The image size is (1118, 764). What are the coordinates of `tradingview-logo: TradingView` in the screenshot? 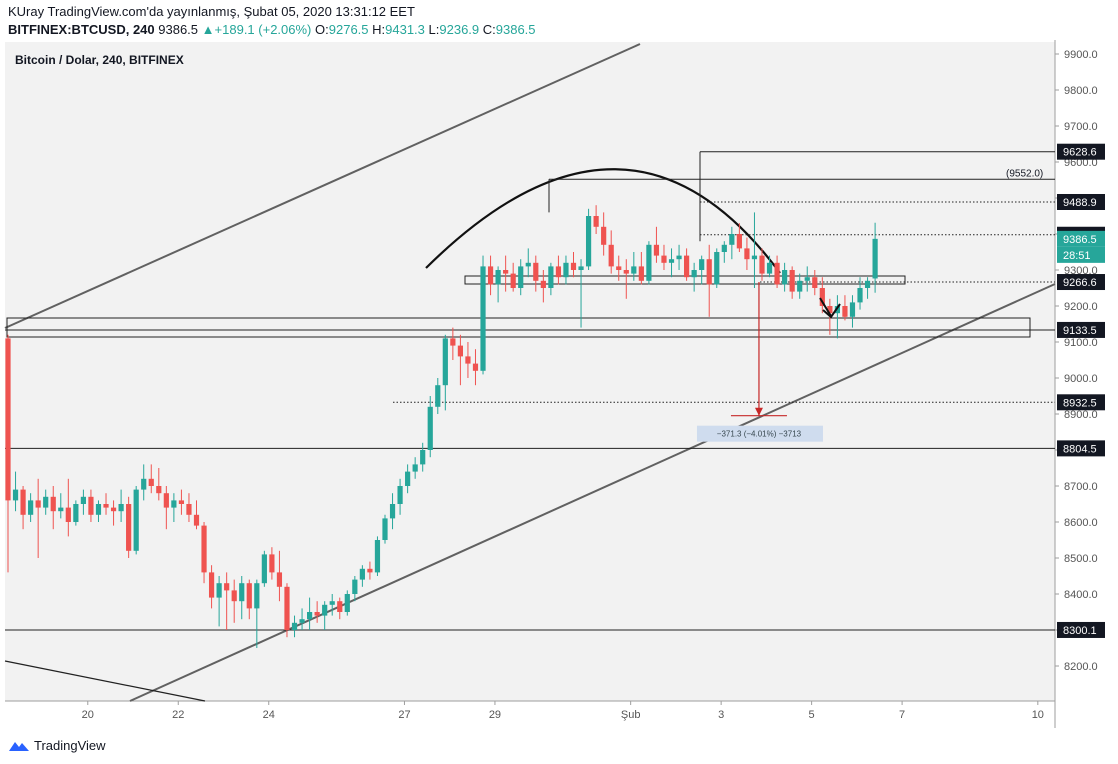 It's located at (57, 745).